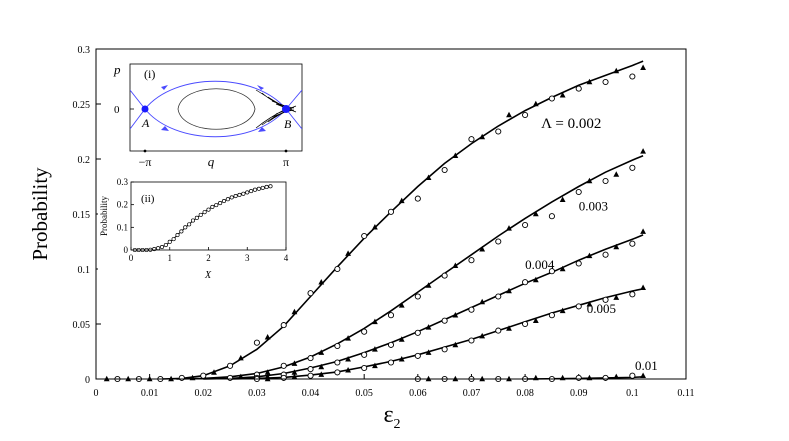 The width and height of the screenshot is (789, 441). Describe the element at coordinates (601, 308) in the screenshot. I see `series-label-value: 0.005` at that location.